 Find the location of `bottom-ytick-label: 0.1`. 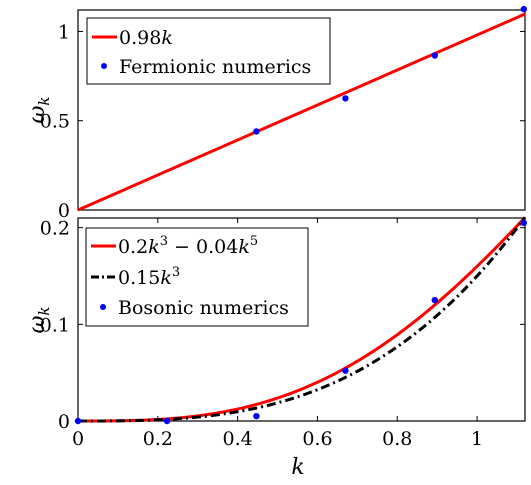

bottom-ytick-label: 0.1 is located at coordinates (55, 325).